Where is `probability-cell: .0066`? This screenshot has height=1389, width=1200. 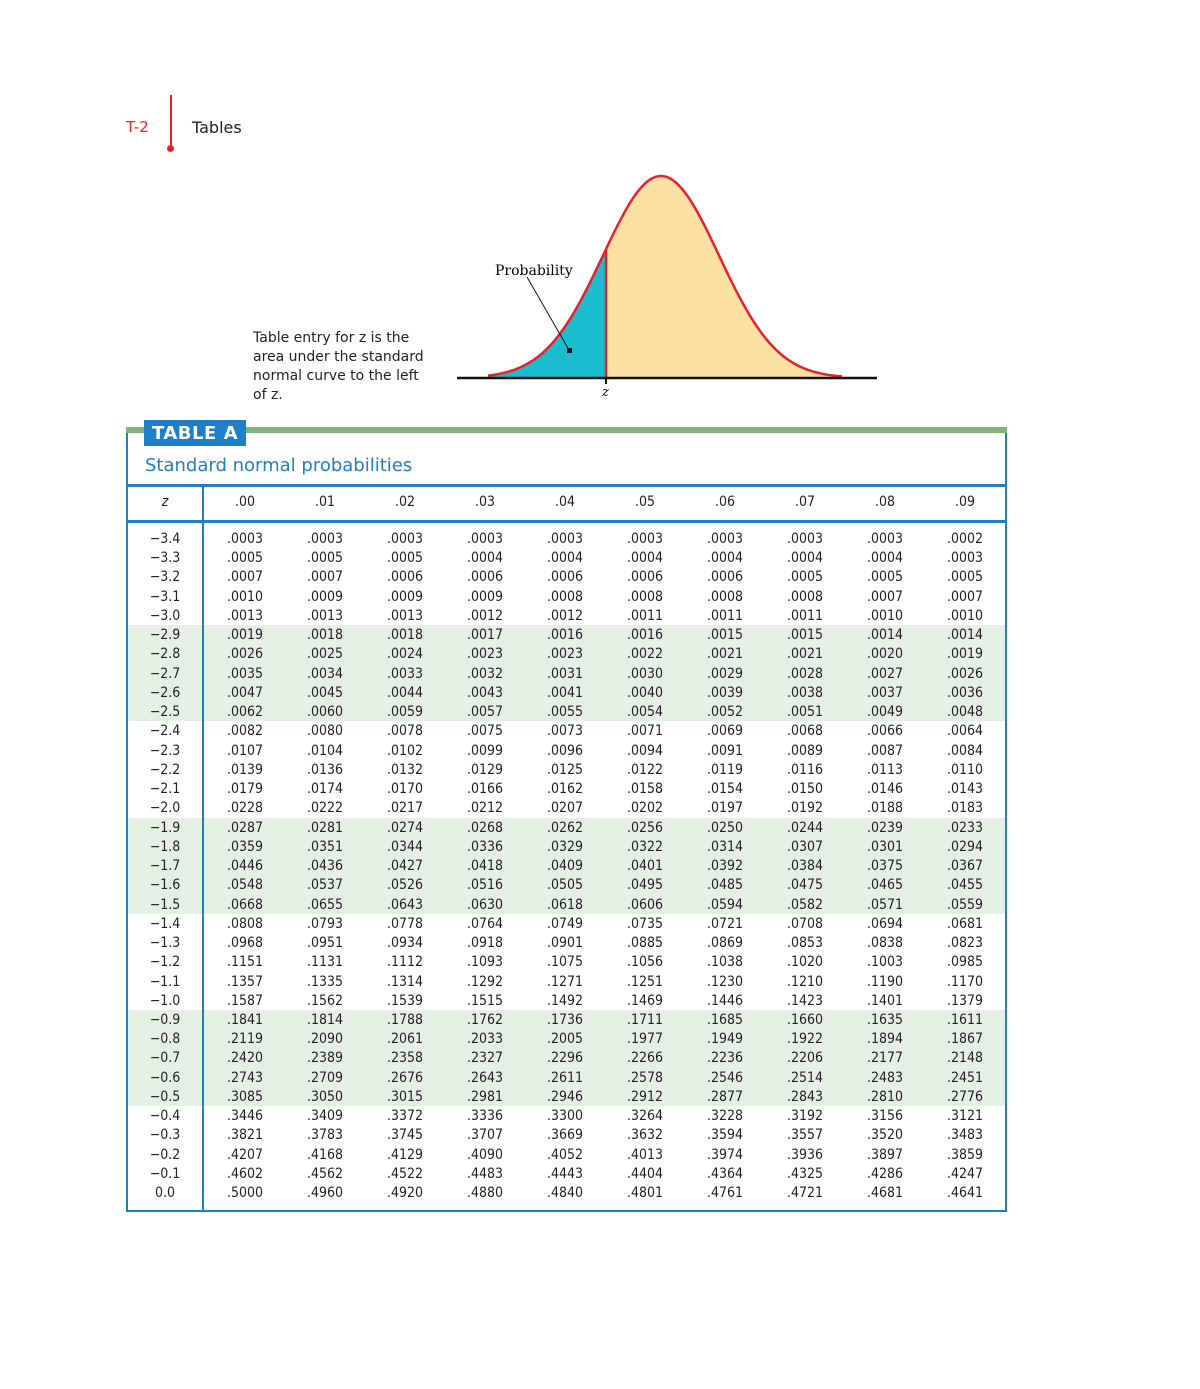 probability-cell: .0066 is located at coordinates (885, 731).